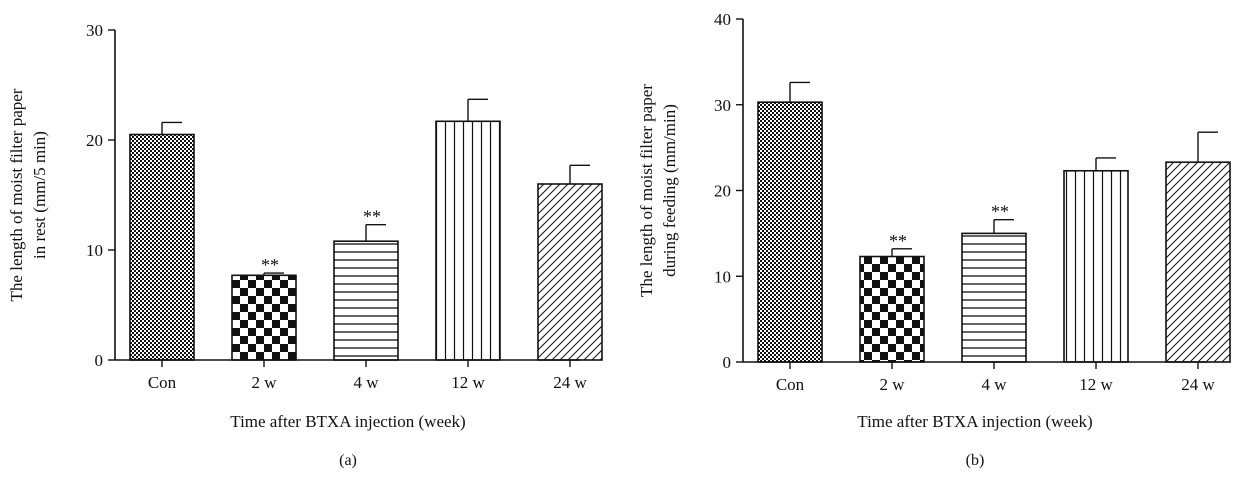 Image resolution: width=1250 pixels, height=477 pixels. I want to click on panel-label: (b), so click(975, 460).